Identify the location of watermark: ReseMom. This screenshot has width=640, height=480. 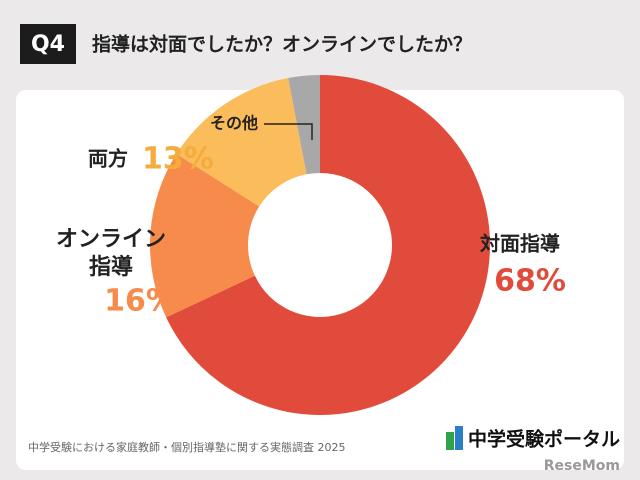
(582, 466).